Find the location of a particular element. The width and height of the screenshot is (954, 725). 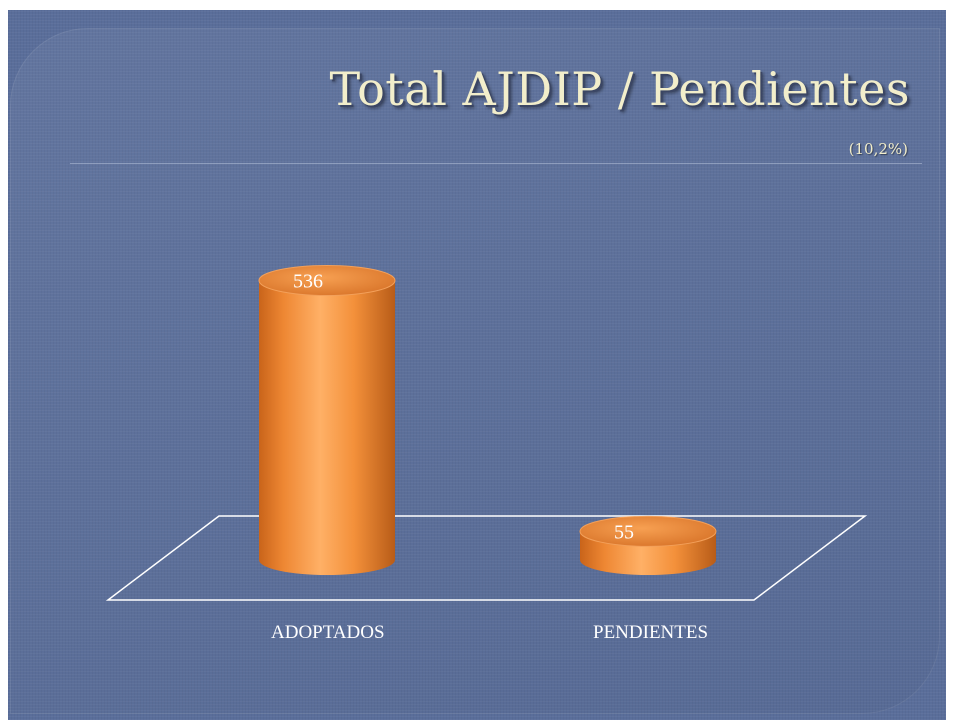

chart-floor is located at coordinates (486, 558).